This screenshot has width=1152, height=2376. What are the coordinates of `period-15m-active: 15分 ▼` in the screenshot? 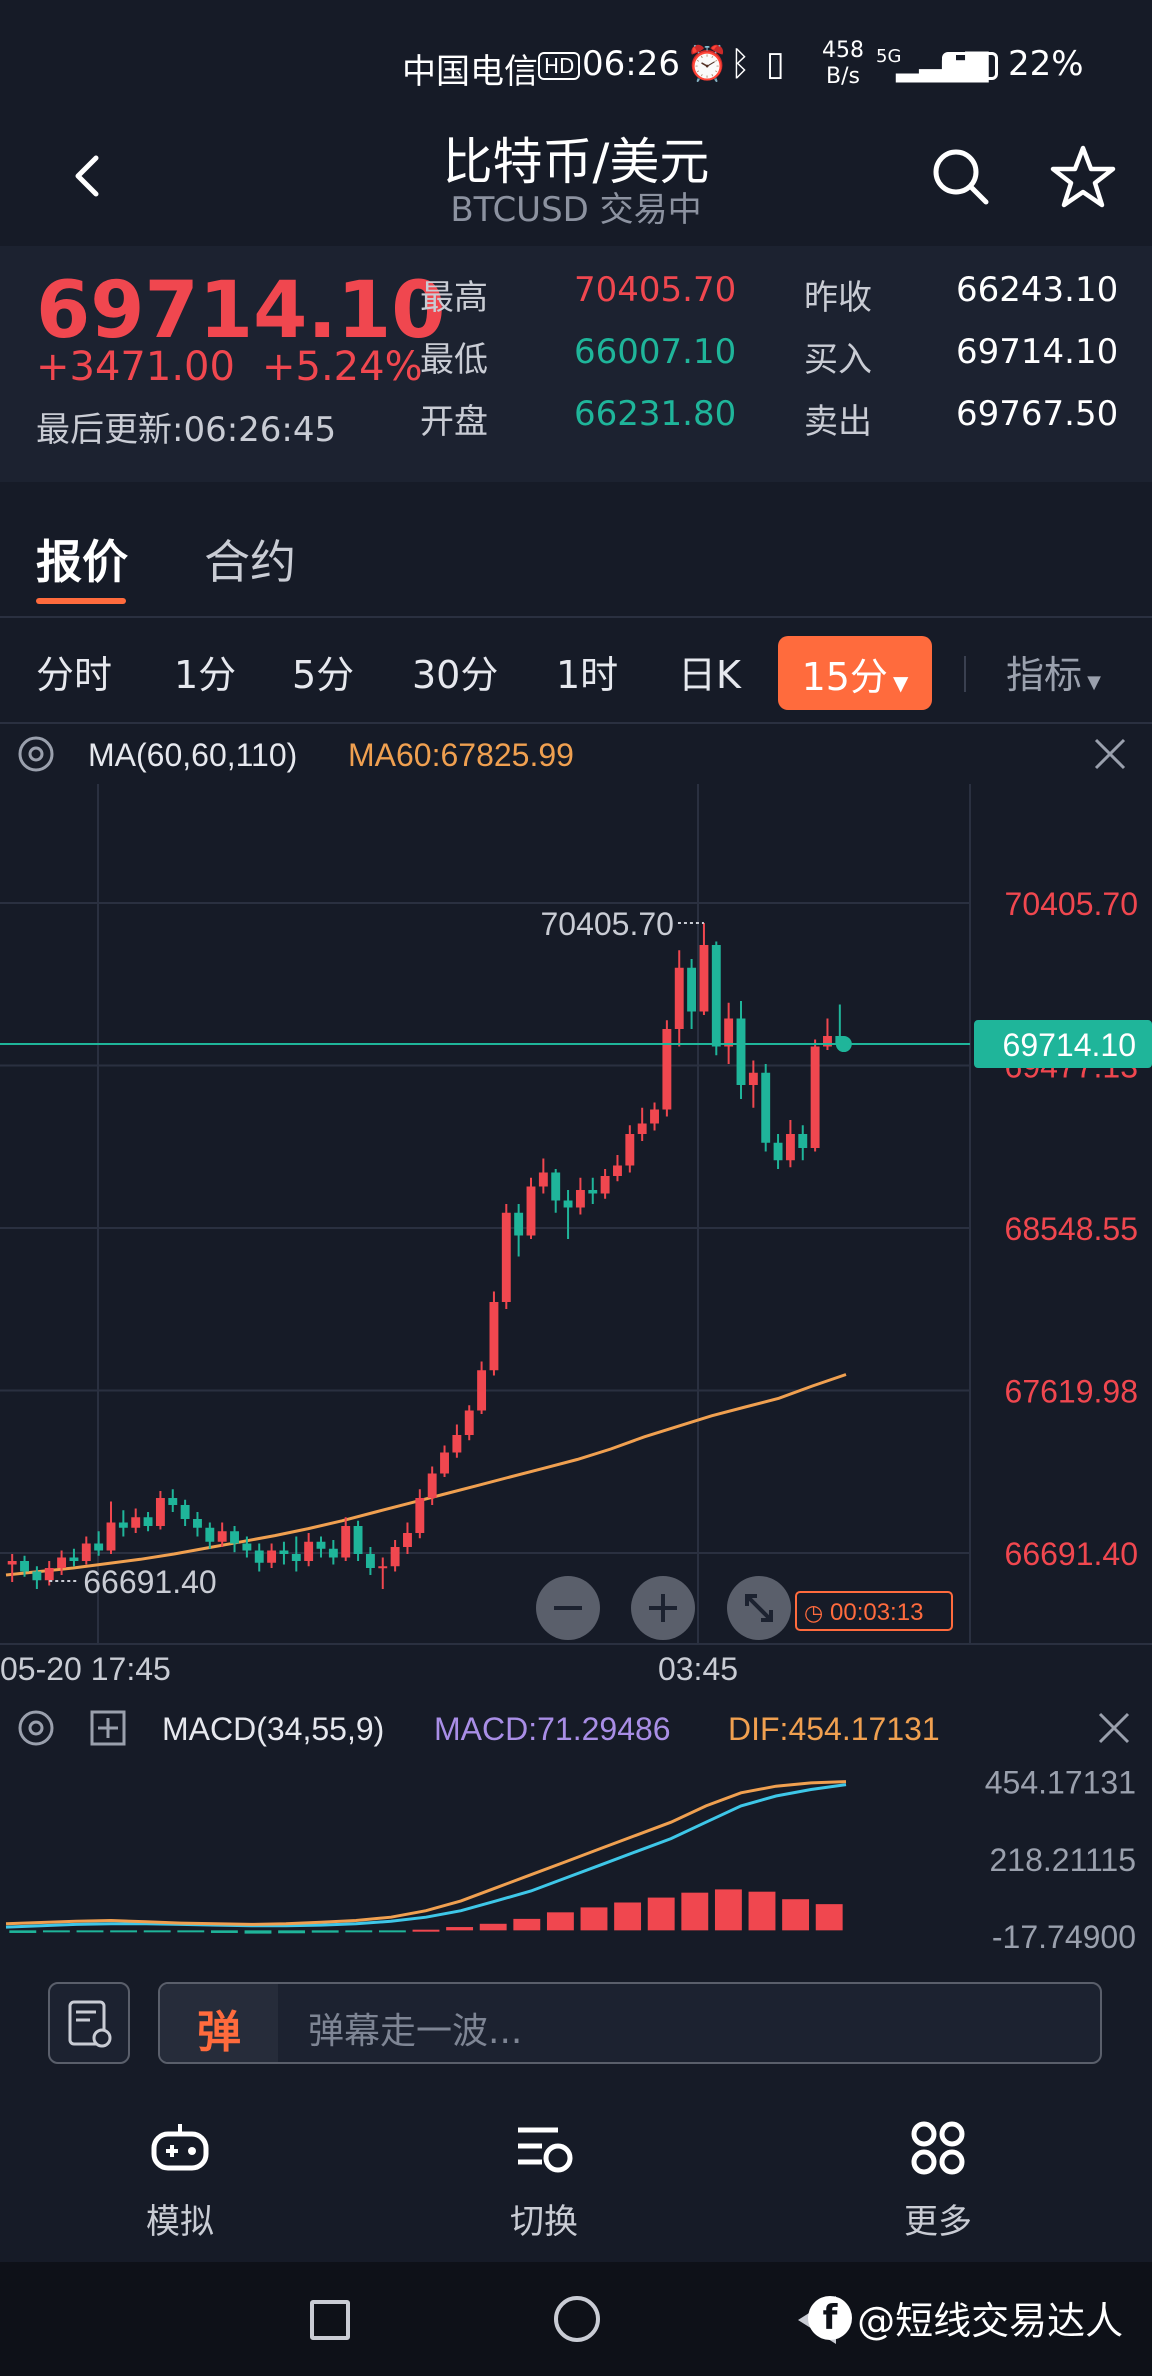 It's located at (855, 673).